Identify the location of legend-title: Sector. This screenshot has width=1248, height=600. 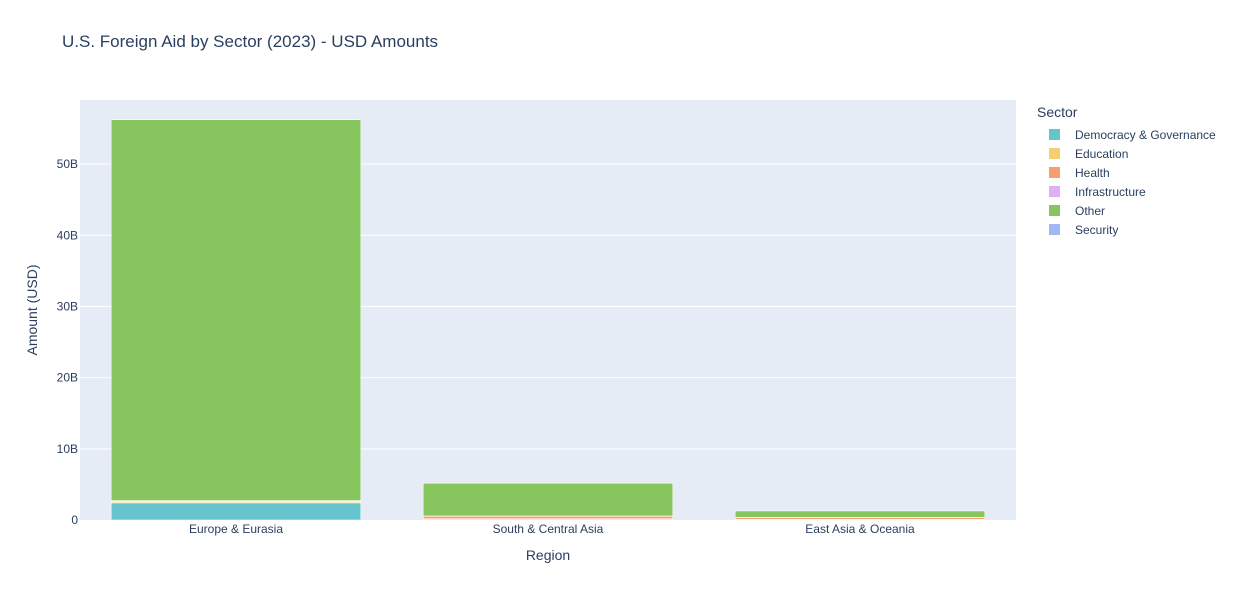
(1057, 112).